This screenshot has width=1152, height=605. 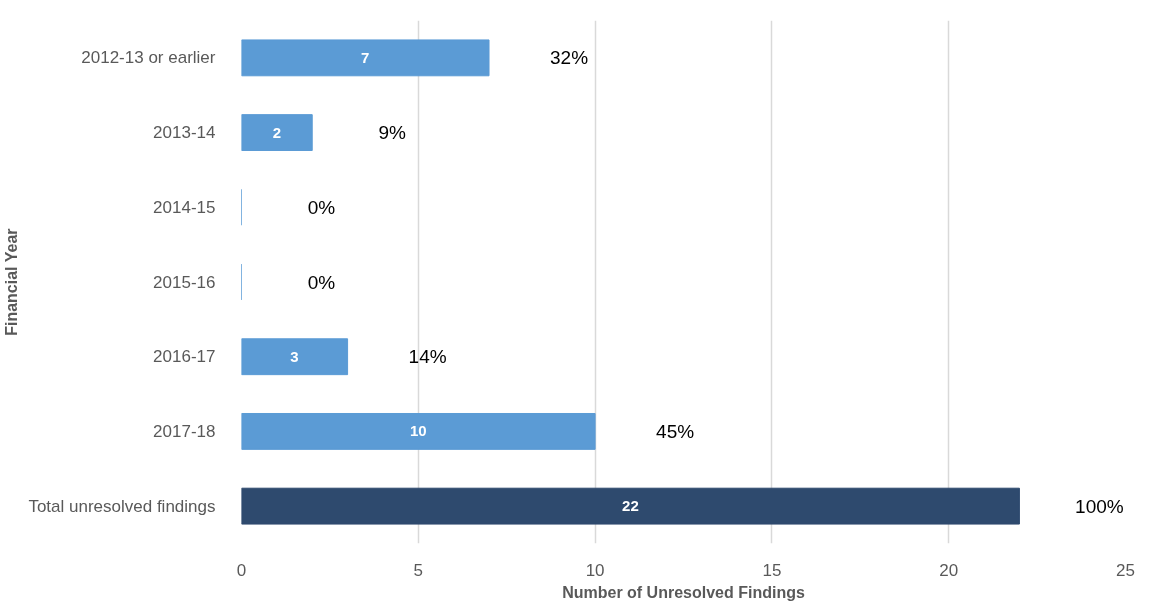 I want to click on y-tick-label: 2017-18, so click(x=184, y=431).